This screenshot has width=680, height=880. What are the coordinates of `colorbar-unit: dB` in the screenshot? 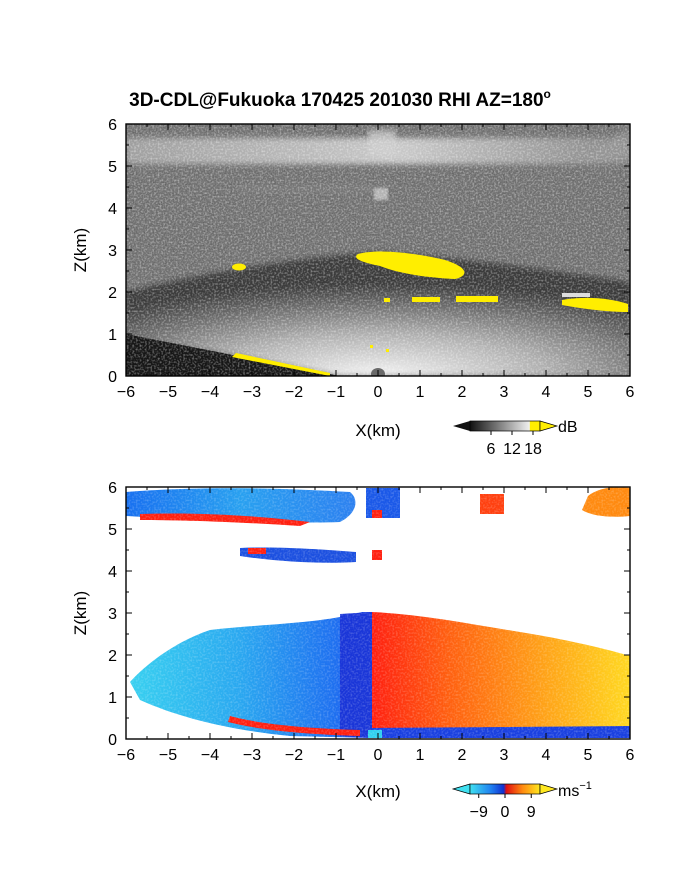 It's located at (568, 427).